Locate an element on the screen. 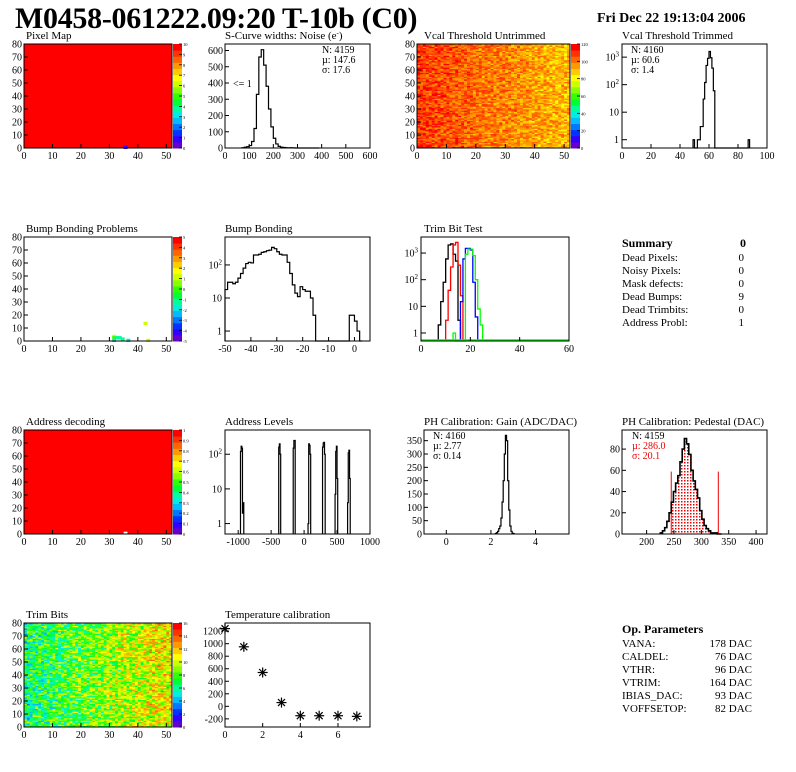 The width and height of the screenshot is (796, 772). colorbar-tick-label: -4 is located at coordinates (185, 331).